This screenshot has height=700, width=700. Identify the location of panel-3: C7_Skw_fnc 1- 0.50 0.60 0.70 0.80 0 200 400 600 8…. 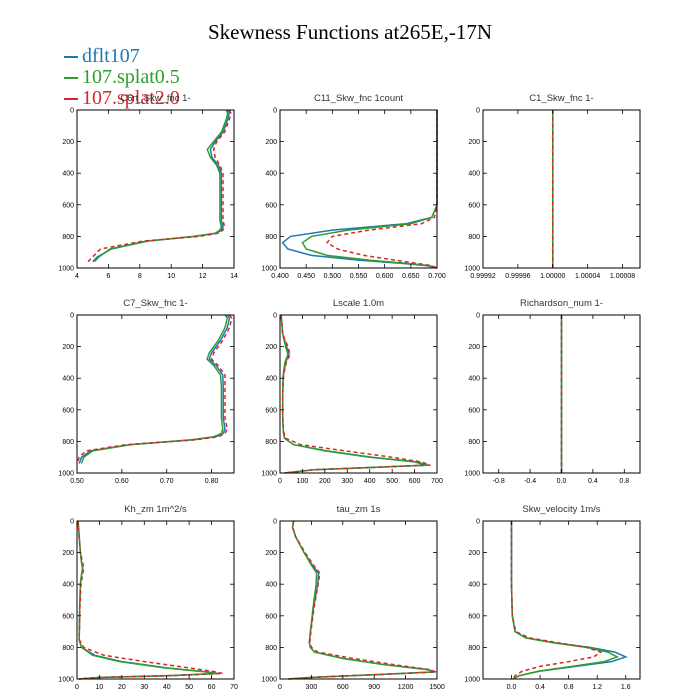
(146, 391).